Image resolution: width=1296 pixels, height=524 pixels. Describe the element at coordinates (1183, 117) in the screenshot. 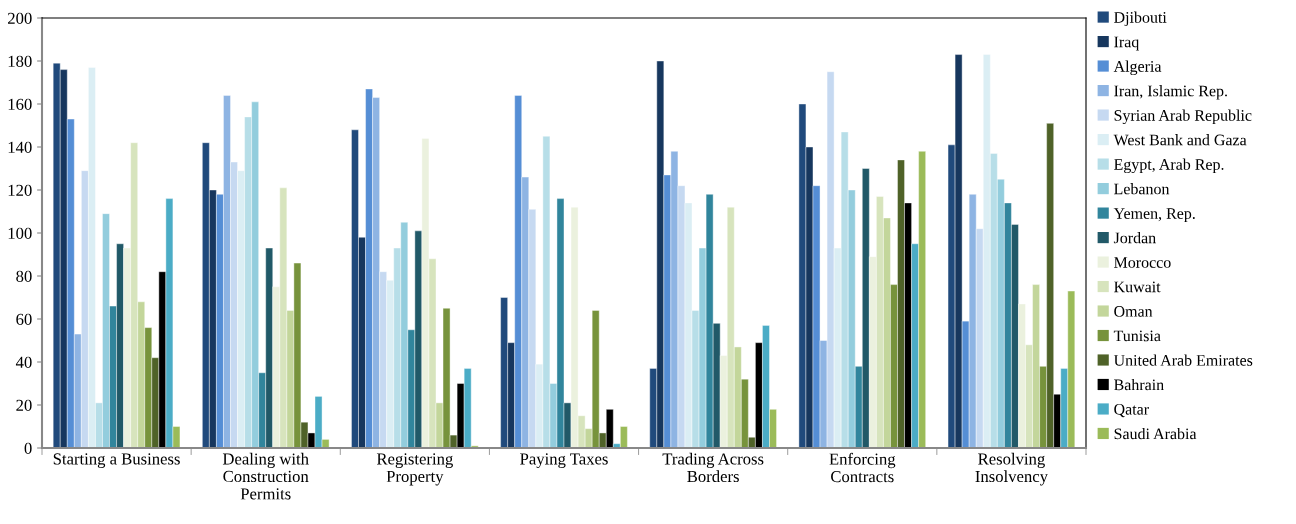

I see `legend-label: Syrian Arab Republic` at that location.